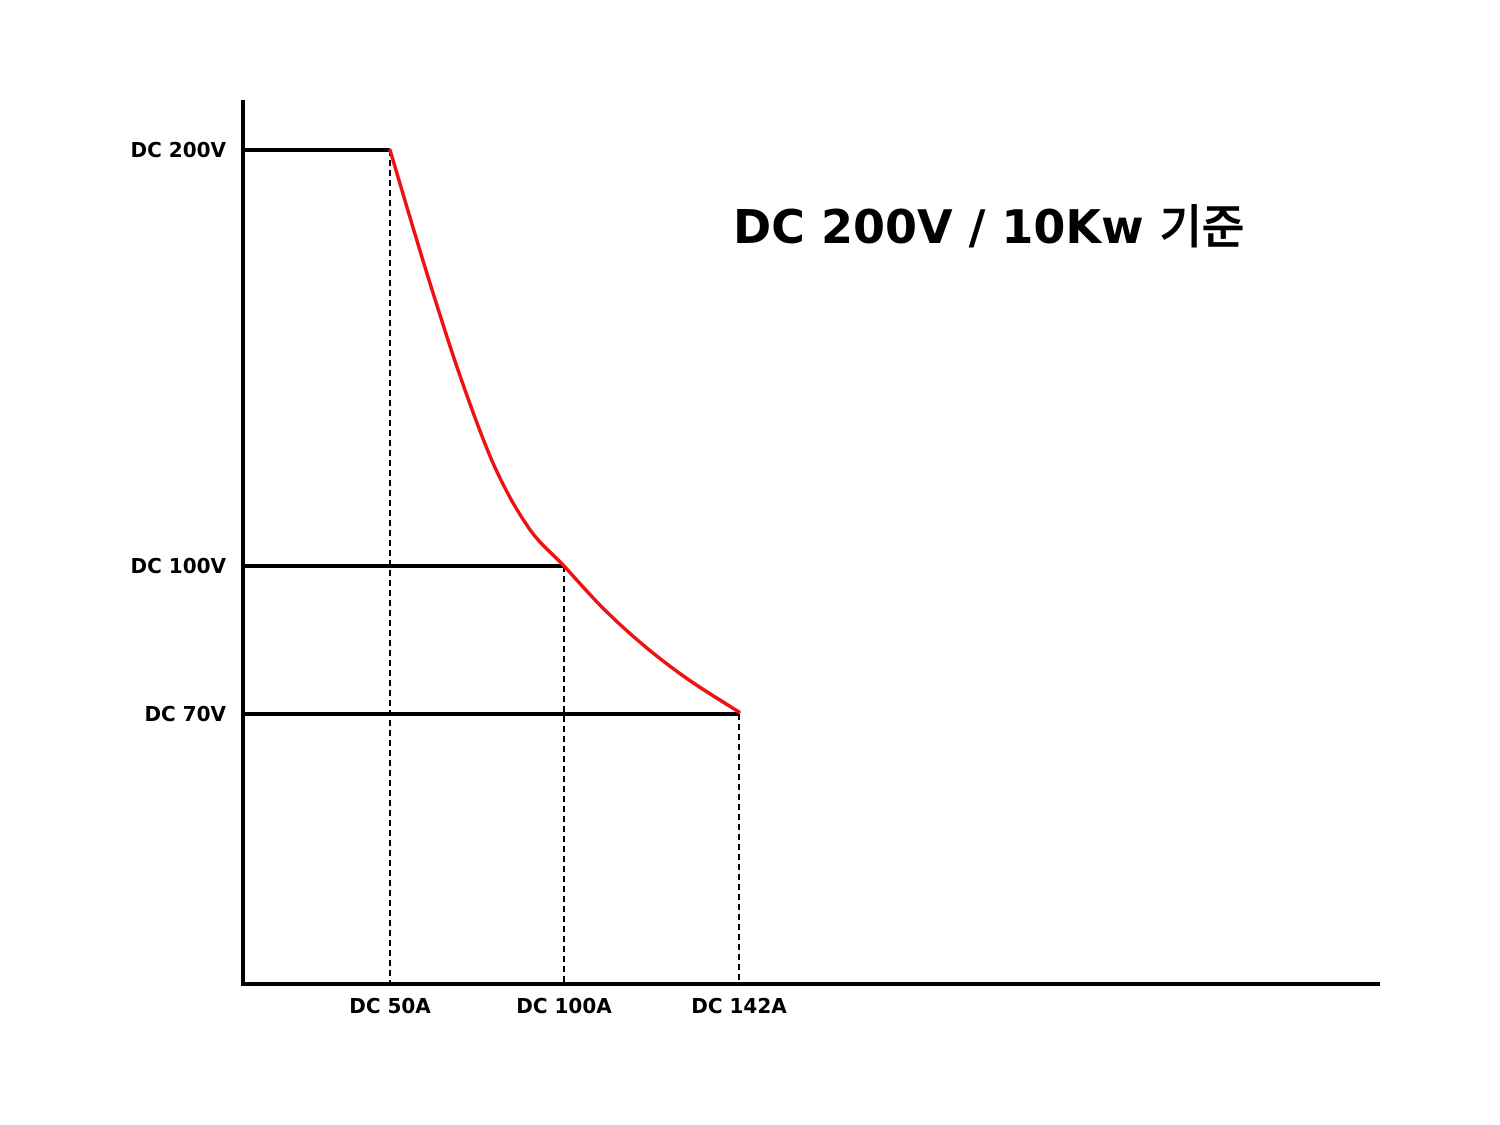 The width and height of the screenshot is (1500, 1125). Describe the element at coordinates (564, 1006) in the screenshot. I see `x-tick-label-1: DC 100A` at that location.